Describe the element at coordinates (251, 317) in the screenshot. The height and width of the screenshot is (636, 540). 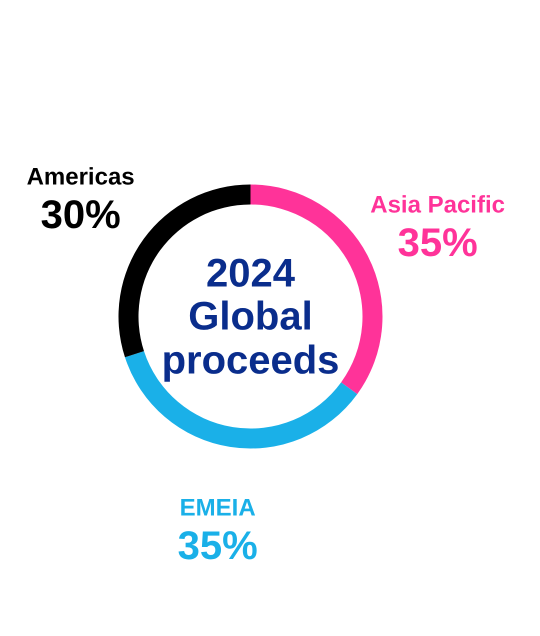
I see `text: 2024 Global proceeds` at that location.